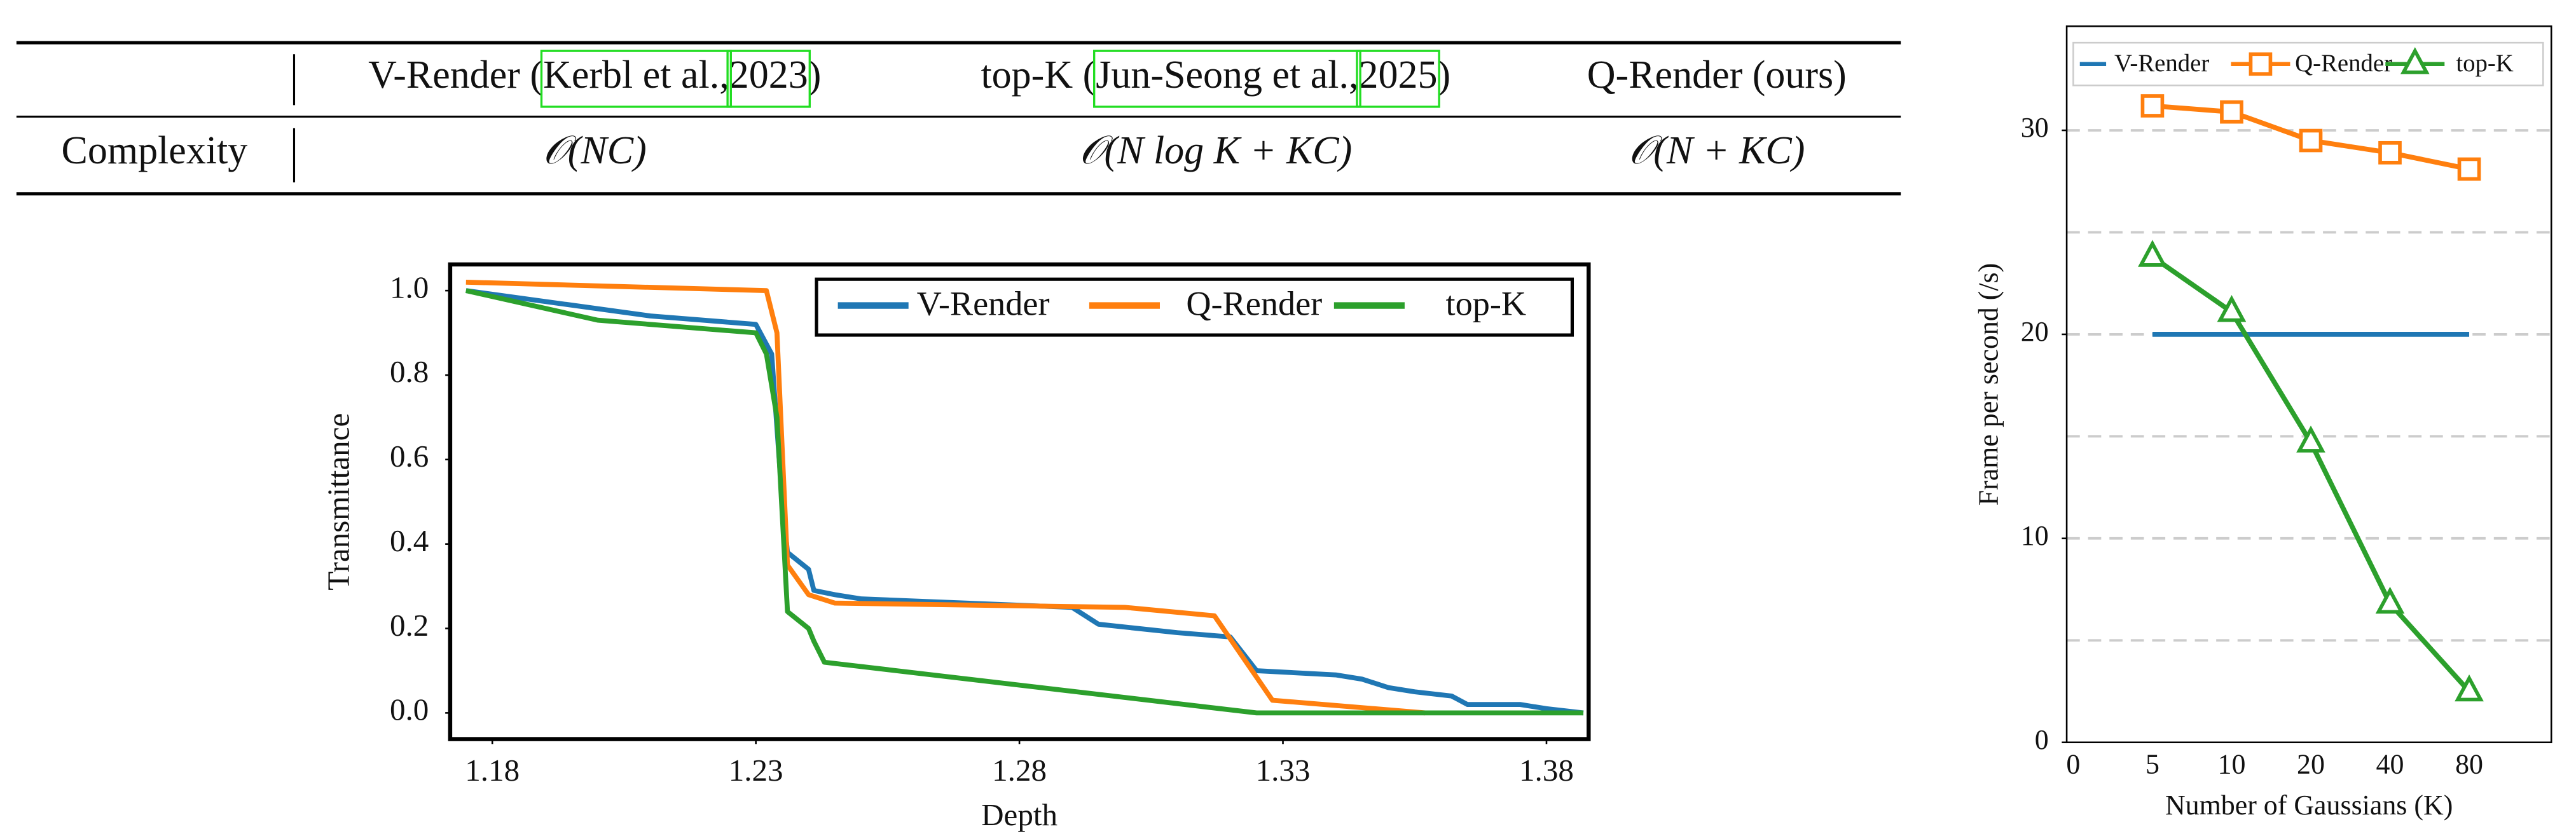 This screenshot has width=2576, height=836. I want to click on x-tick-label: 1.23, so click(756, 771).